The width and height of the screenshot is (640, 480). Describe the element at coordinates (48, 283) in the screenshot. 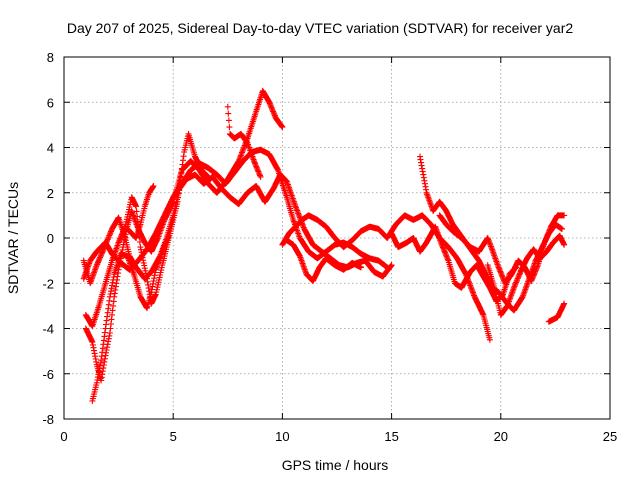

I see `y-tick-label: -2` at that location.